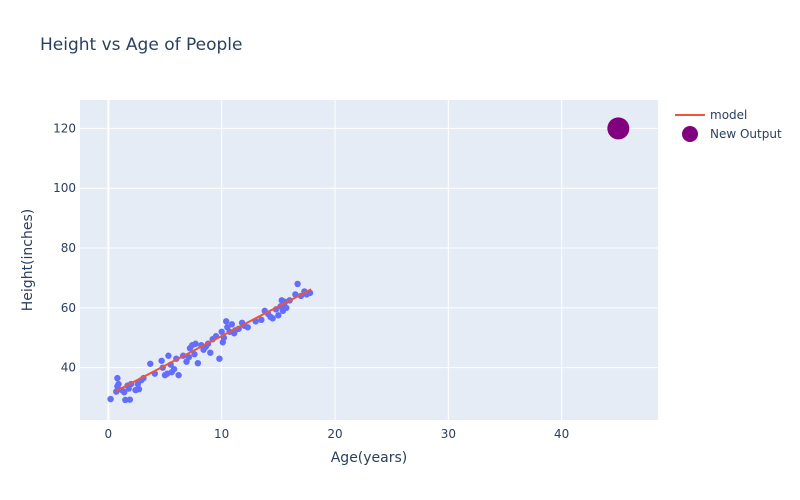 This screenshot has height=500, width=800. I want to click on new-output-point, so click(618, 128).